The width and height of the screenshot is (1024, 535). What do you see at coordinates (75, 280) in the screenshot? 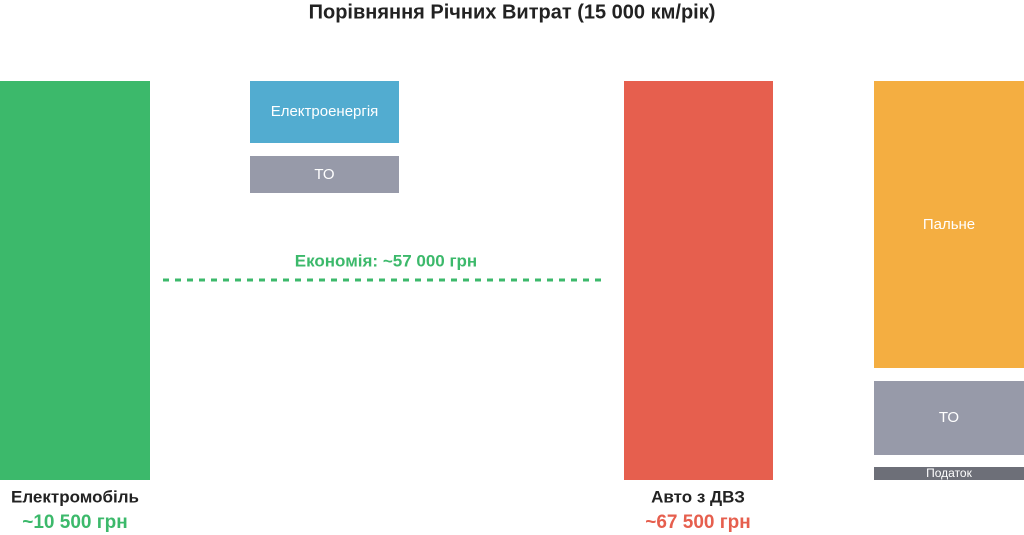
I see `electric-bar` at bounding box center [75, 280].